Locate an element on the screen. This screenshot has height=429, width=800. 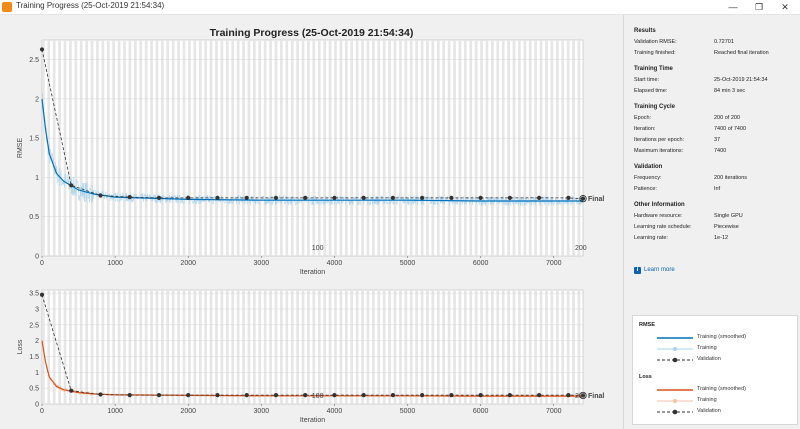
close-button: ✕ is located at coordinates (785, 6).